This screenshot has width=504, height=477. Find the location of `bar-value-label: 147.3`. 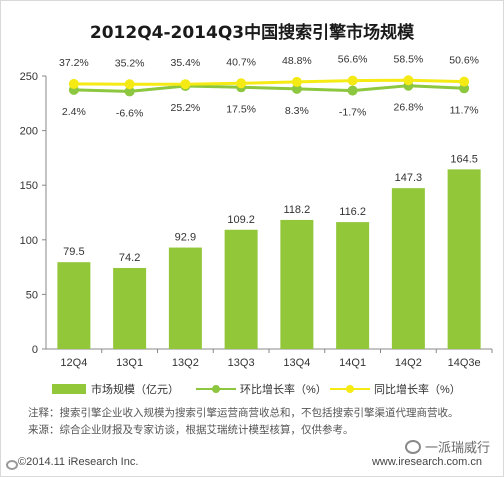

bar-value-label: 147.3 is located at coordinates (409, 178).